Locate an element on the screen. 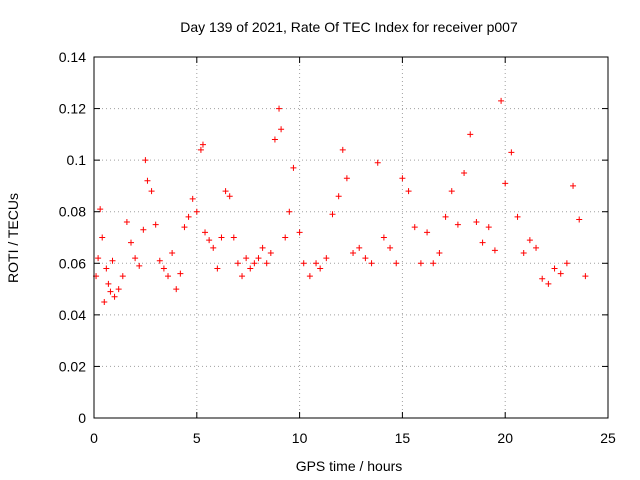  y-tick-label: 0.14 is located at coordinates (72, 57).